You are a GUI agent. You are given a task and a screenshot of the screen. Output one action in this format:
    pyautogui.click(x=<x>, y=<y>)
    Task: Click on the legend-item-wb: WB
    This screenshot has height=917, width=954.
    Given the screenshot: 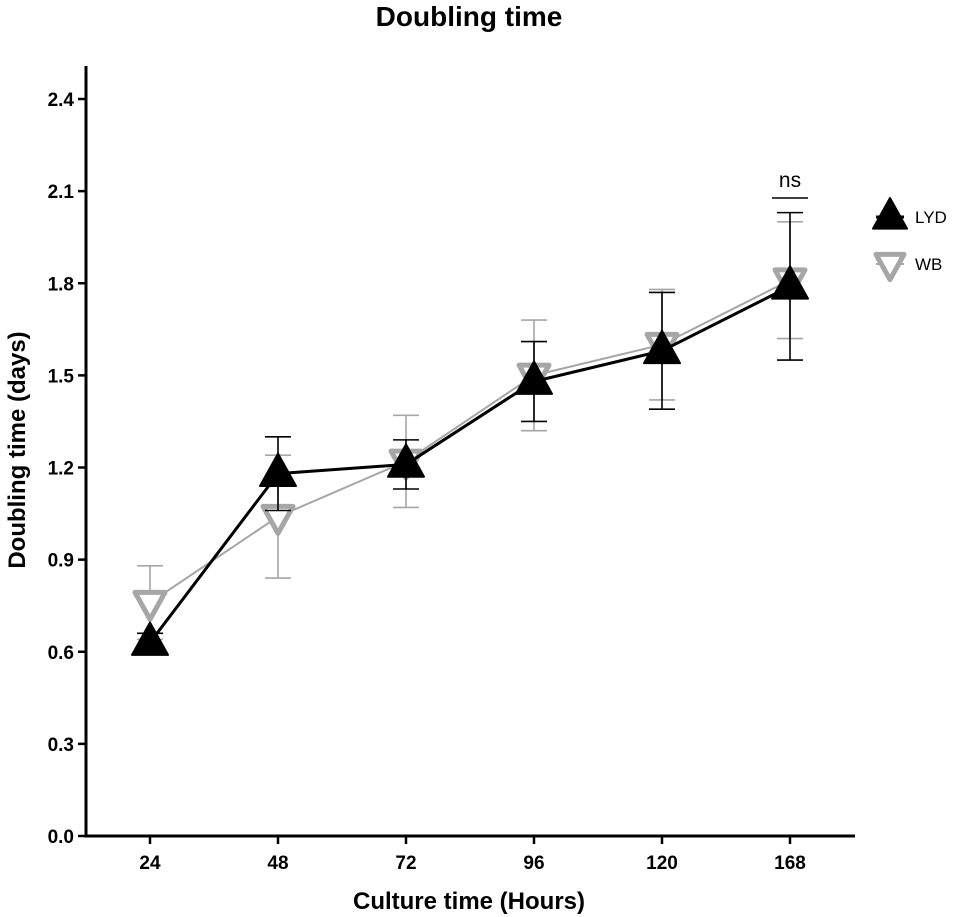 What is the action you would take?
    pyautogui.click(x=907, y=267)
    